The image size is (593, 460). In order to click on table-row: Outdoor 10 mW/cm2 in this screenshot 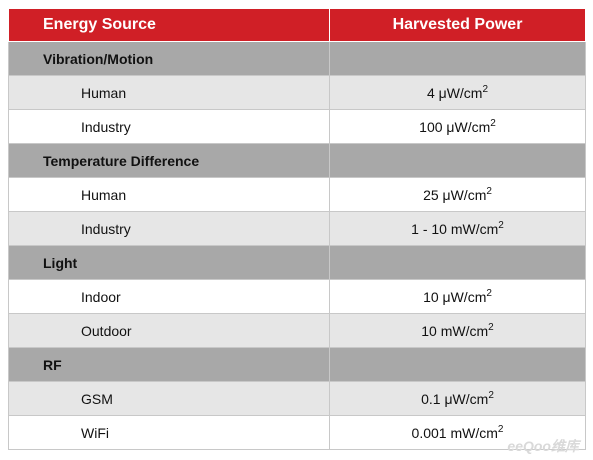, I will do `click(297, 330)`.